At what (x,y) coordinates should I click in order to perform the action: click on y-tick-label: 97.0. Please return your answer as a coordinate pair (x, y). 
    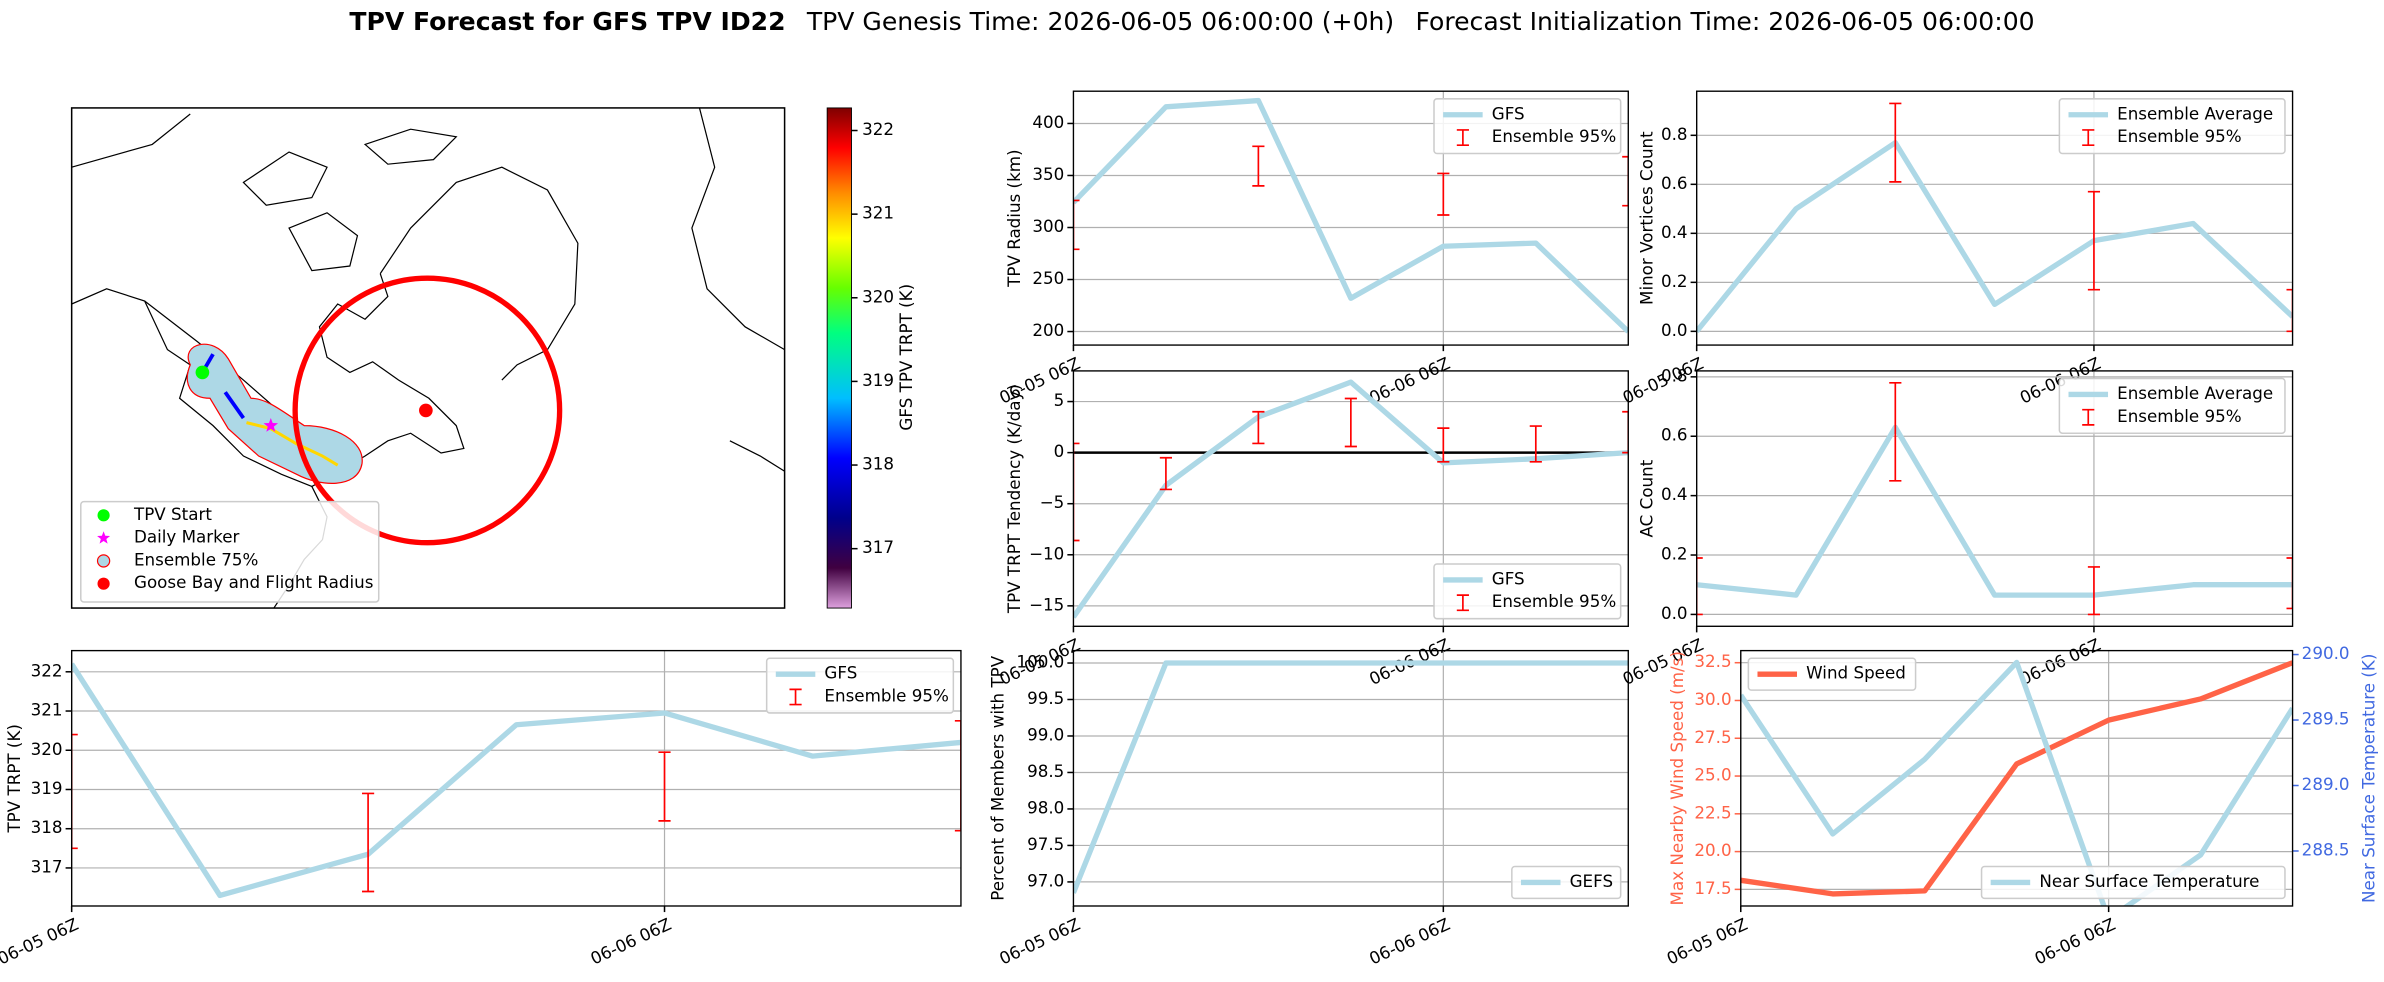
    Looking at the image, I should click on (1045, 880).